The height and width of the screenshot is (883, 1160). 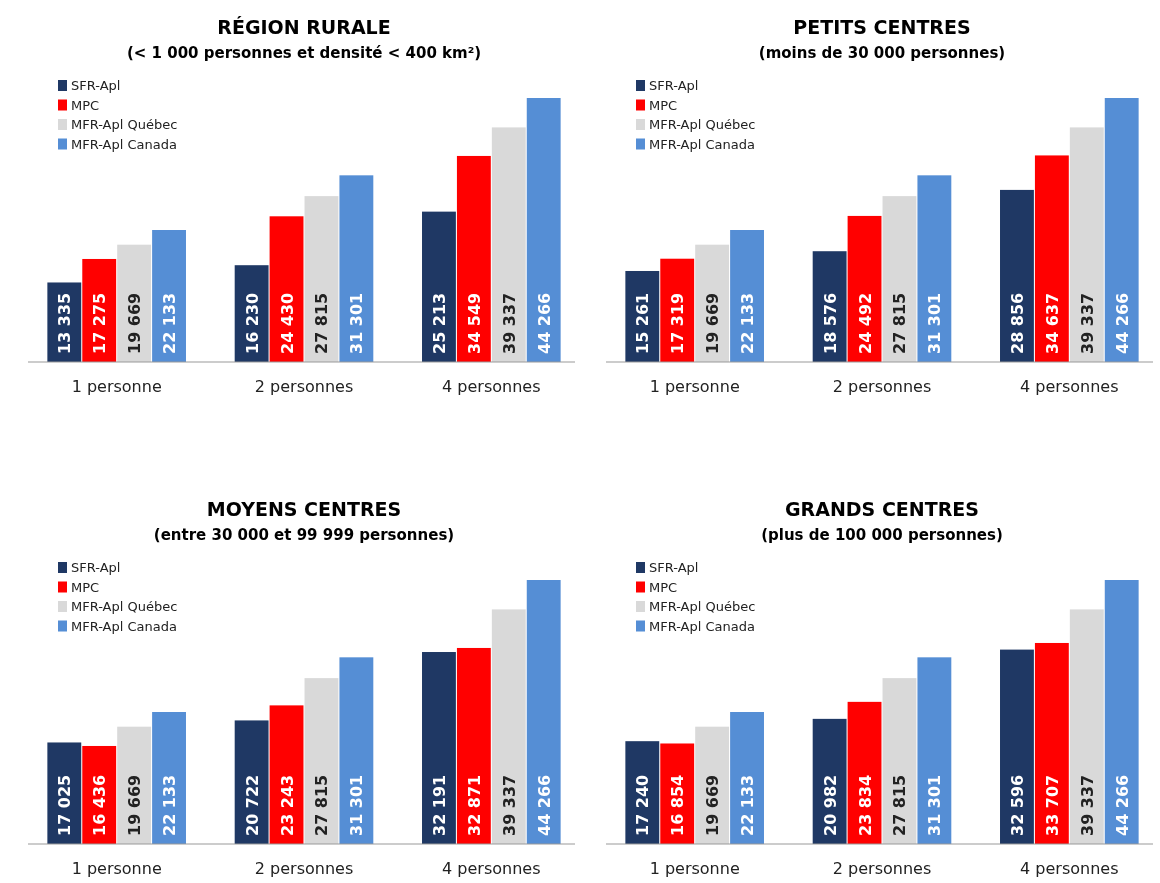 I want to click on data-label: 17 319, so click(x=678, y=323).